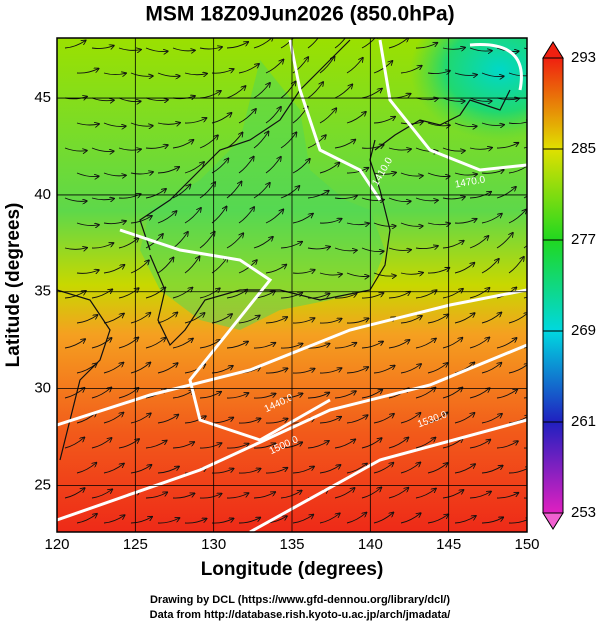  I want to click on y-tick-label: 45, so click(42, 97).